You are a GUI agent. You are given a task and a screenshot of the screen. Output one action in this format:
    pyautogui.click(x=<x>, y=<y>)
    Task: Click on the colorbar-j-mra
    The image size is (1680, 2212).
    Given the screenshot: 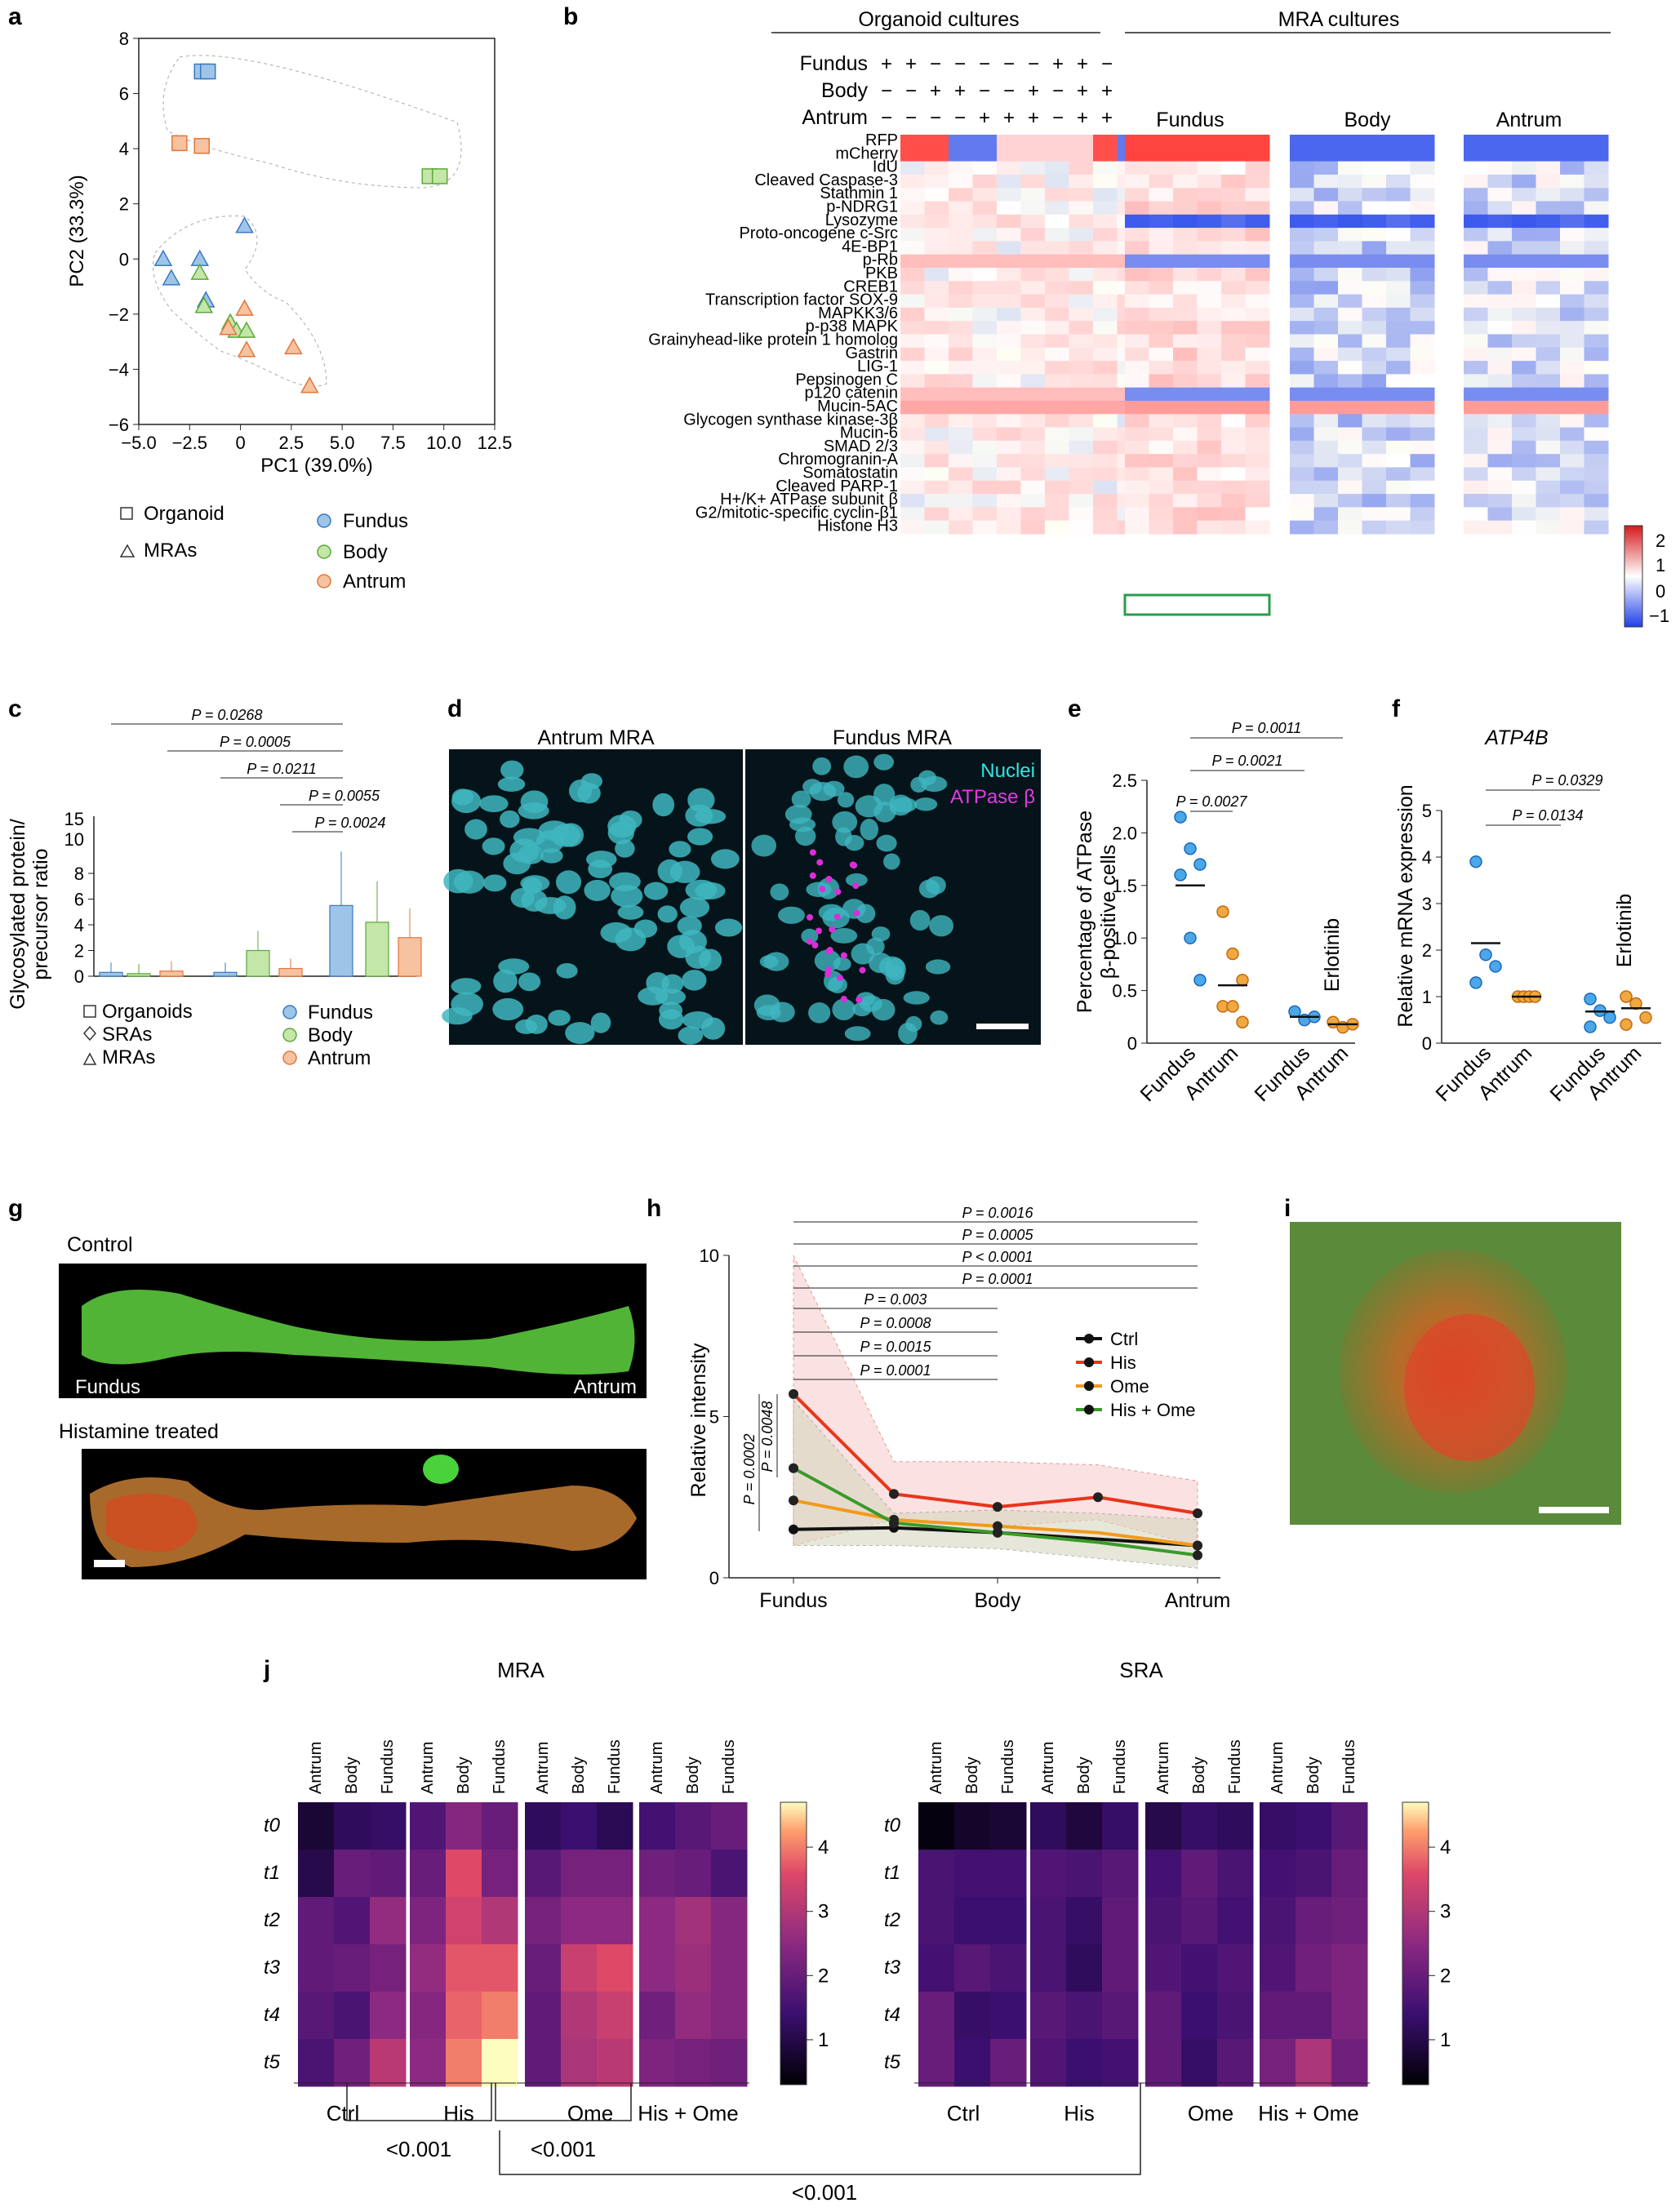 What is the action you would take?
    pyautogui.click(x=793, y=1943)
    